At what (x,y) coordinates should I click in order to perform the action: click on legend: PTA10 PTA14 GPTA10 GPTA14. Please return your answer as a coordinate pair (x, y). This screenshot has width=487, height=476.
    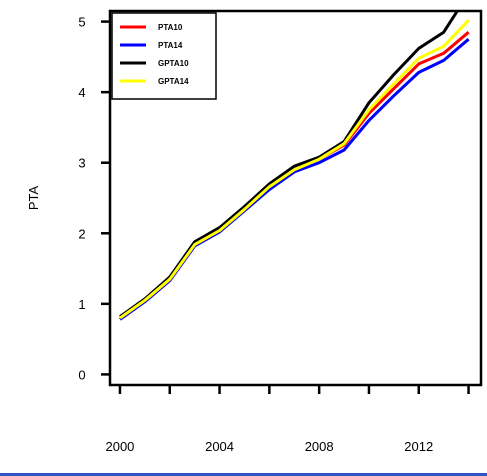
    Looking at the image, I should click on (164, 56).